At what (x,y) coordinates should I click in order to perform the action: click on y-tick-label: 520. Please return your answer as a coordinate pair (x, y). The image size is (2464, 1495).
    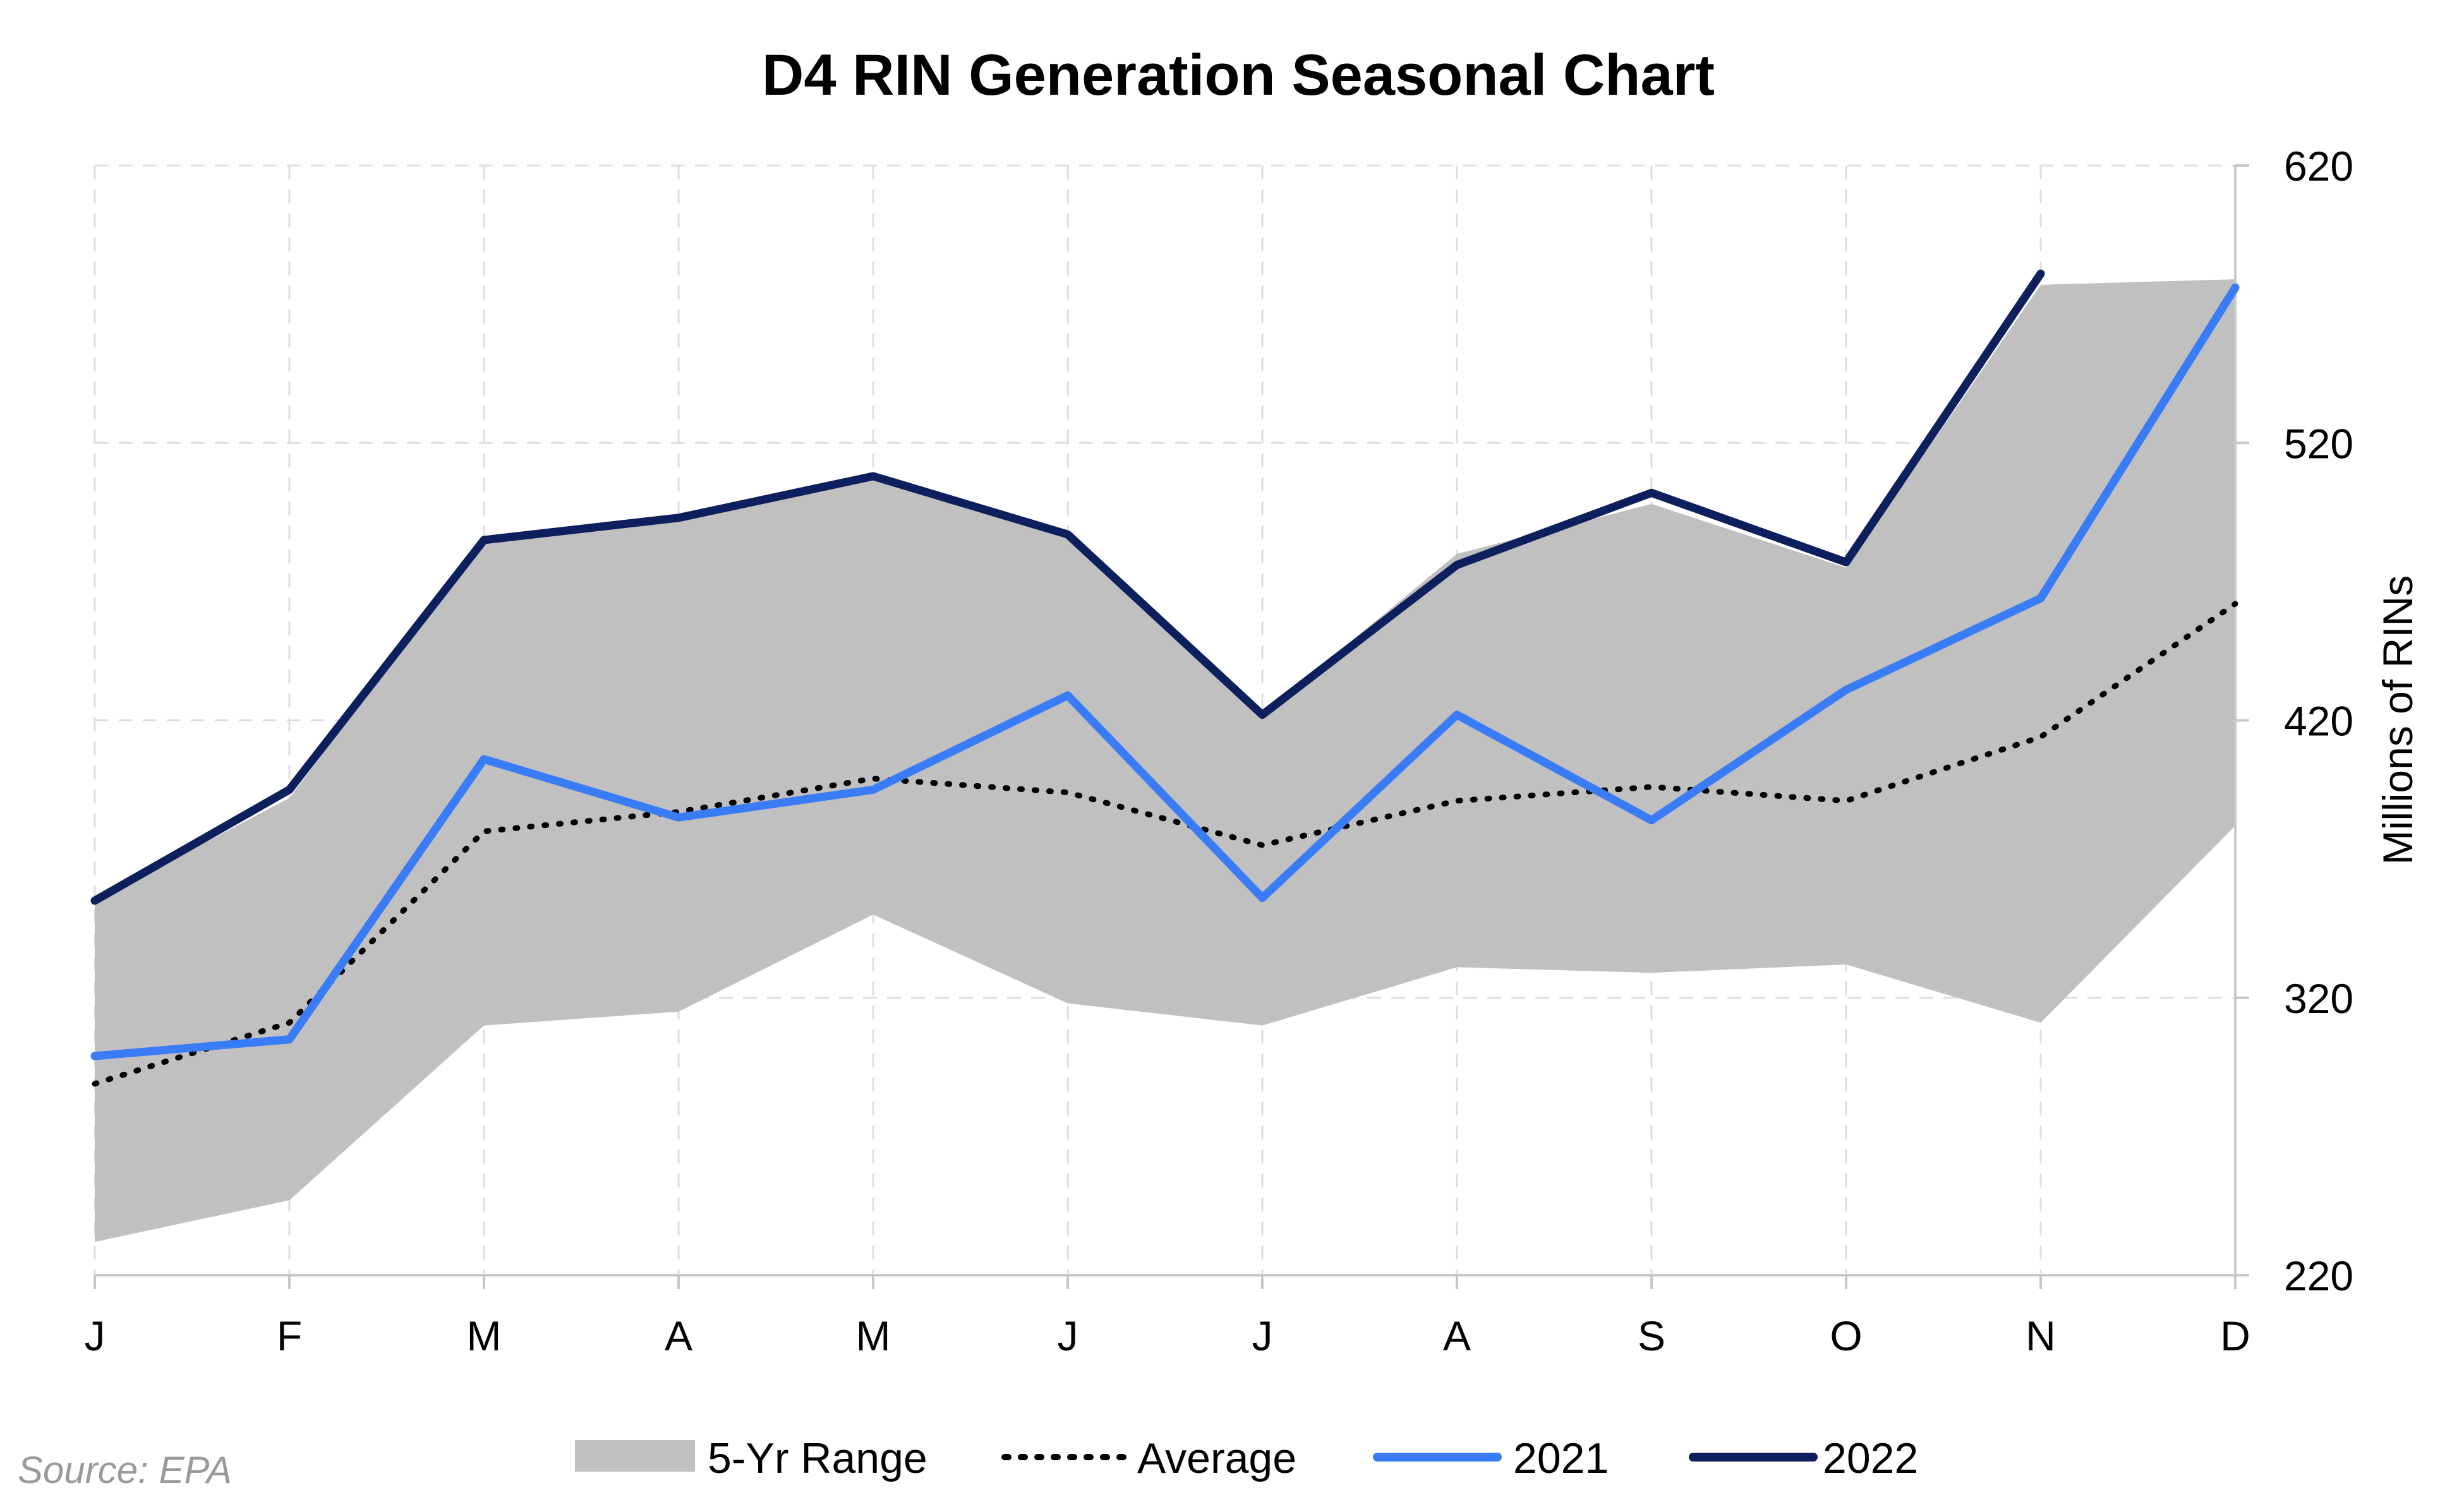
    Looking at the image, I should click on (2319, 444).